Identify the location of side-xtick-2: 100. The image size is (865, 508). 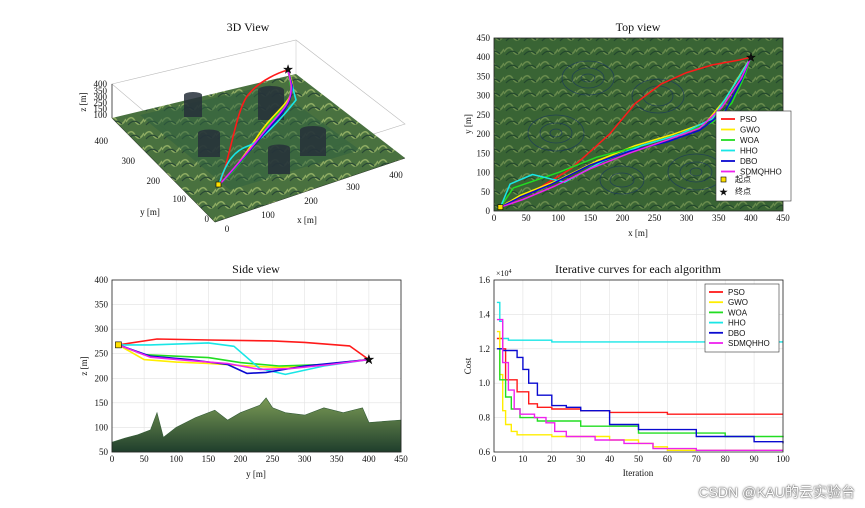
(176, 459).